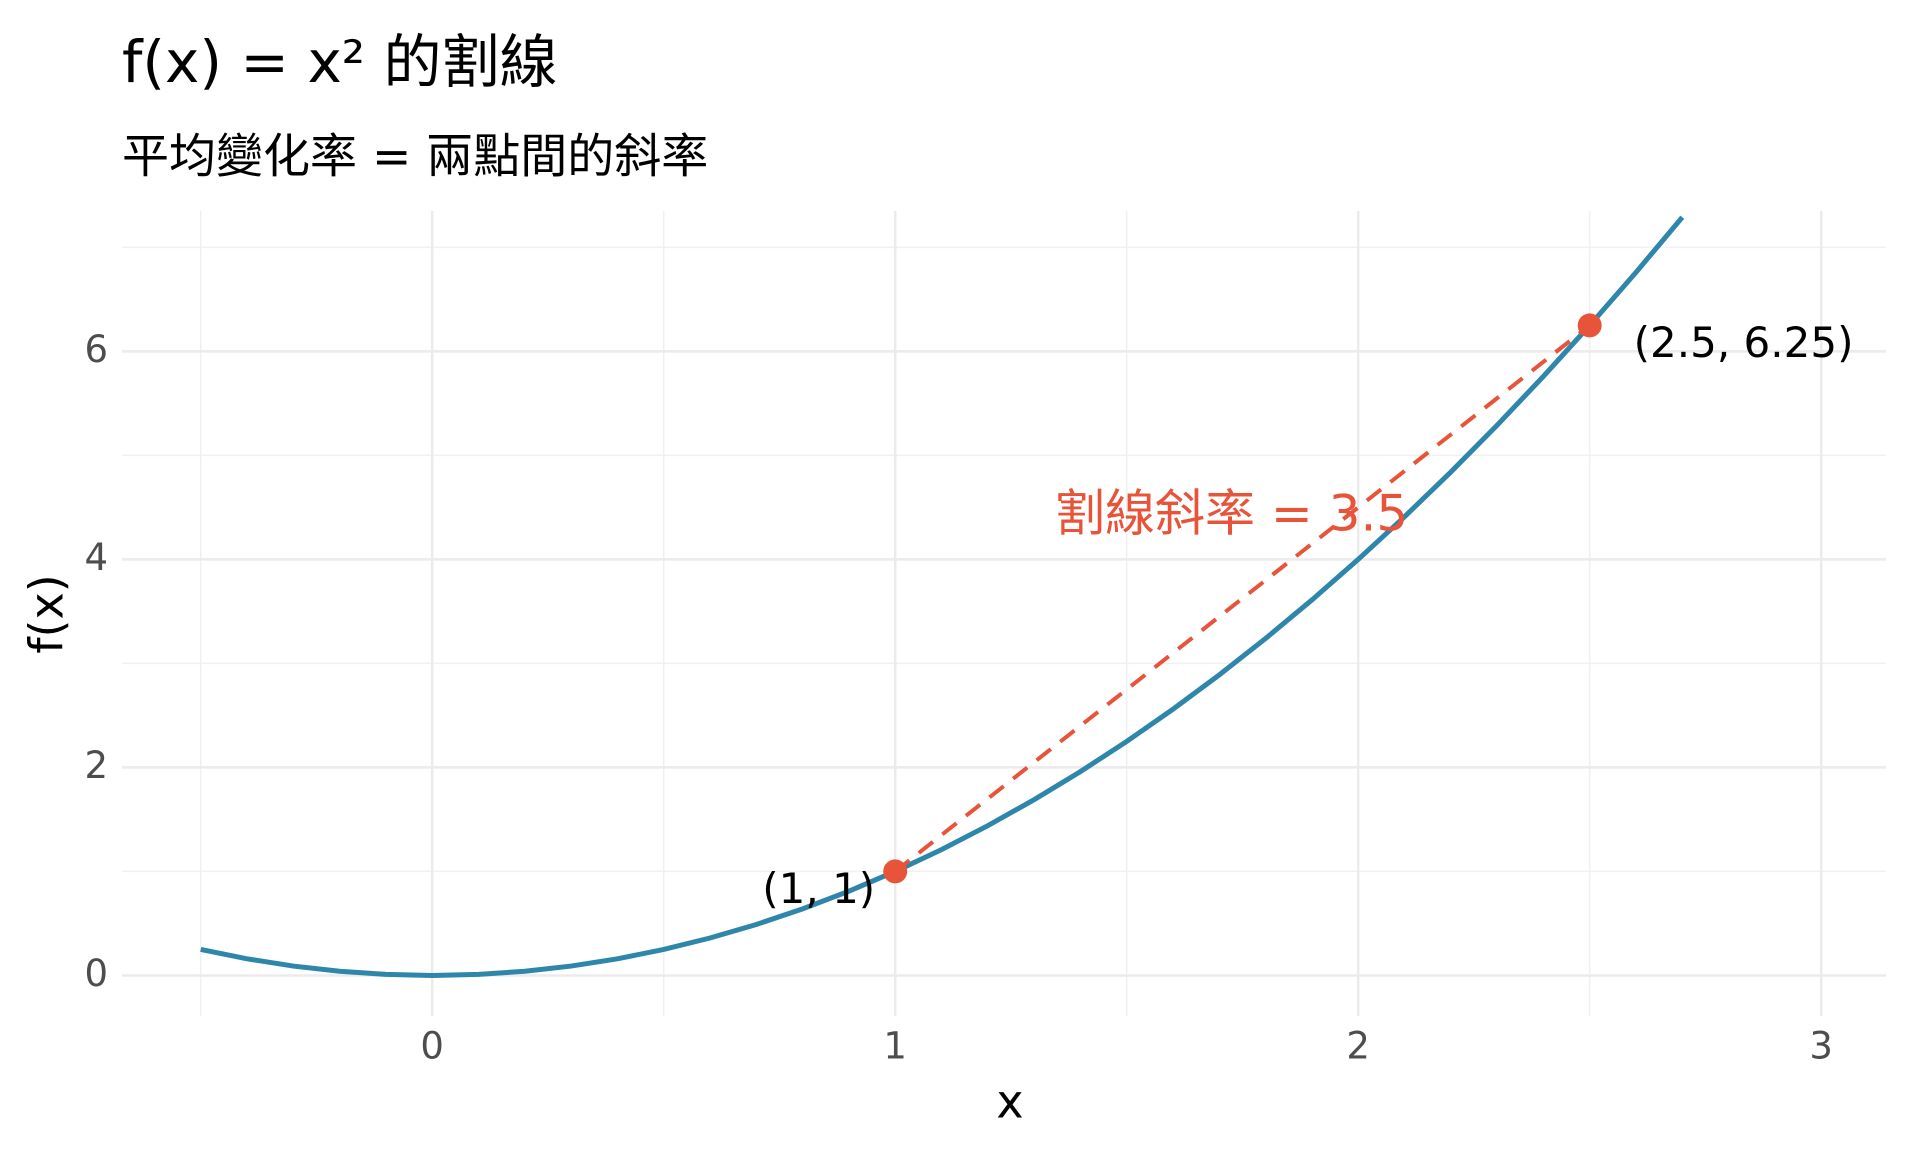  I want to click on x-tick-label: 2, so click(1358, 1046).